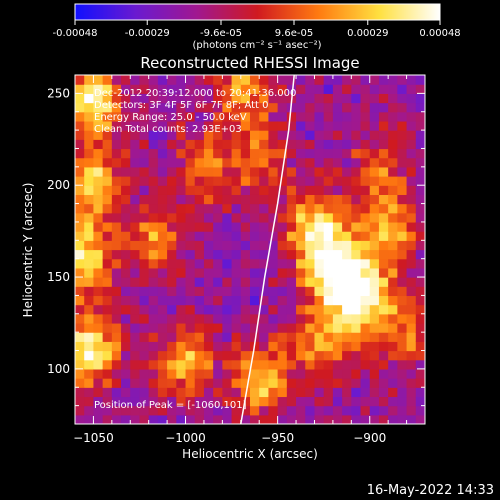 The image size is (500, 500). What do you see at coordinates (256, 45) in the screenshot?
I see `colorbar-units-label: (photons cm⁻² s⁻¹ asec⁻²)` at bounding box center [256, 45].